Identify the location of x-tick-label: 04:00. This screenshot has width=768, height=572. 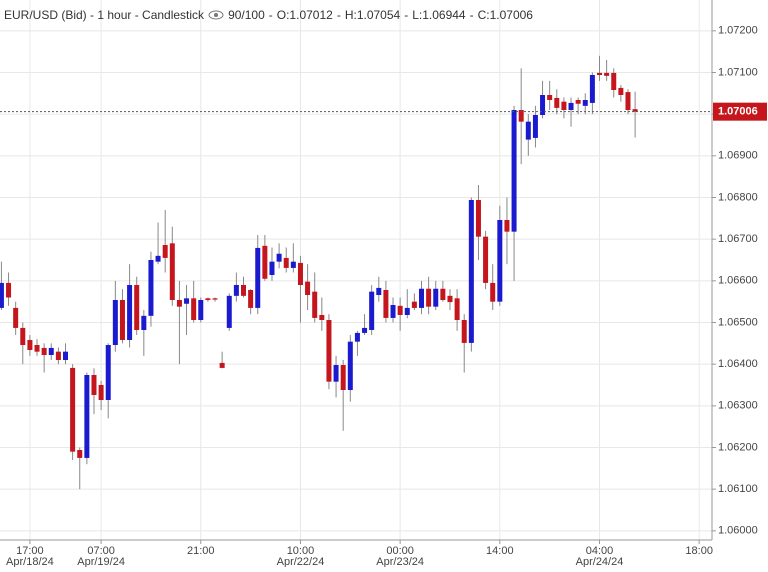
(600, 551).